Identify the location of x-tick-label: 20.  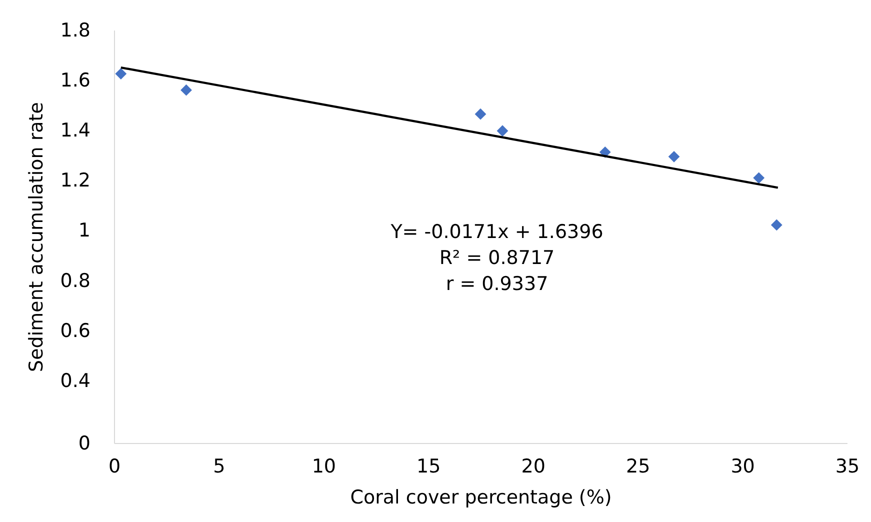
(533, 467).